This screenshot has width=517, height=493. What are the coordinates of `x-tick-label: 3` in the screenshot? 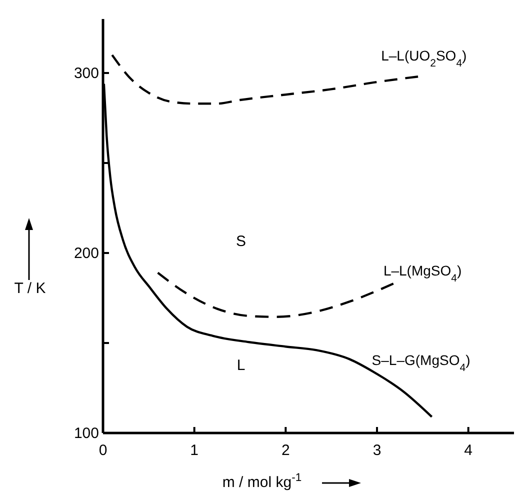 It's located at (377, 450).